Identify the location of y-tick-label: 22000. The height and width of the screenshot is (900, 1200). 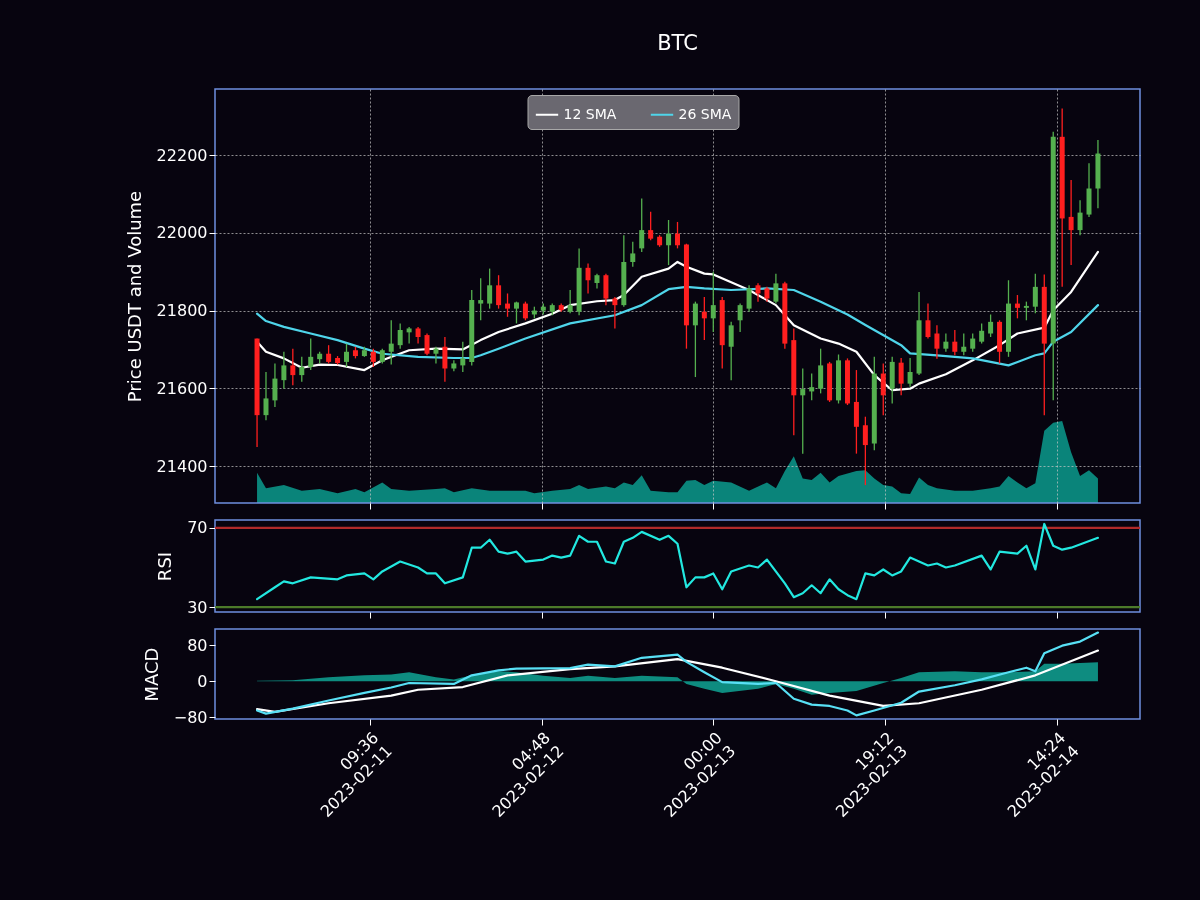
(182, 233).